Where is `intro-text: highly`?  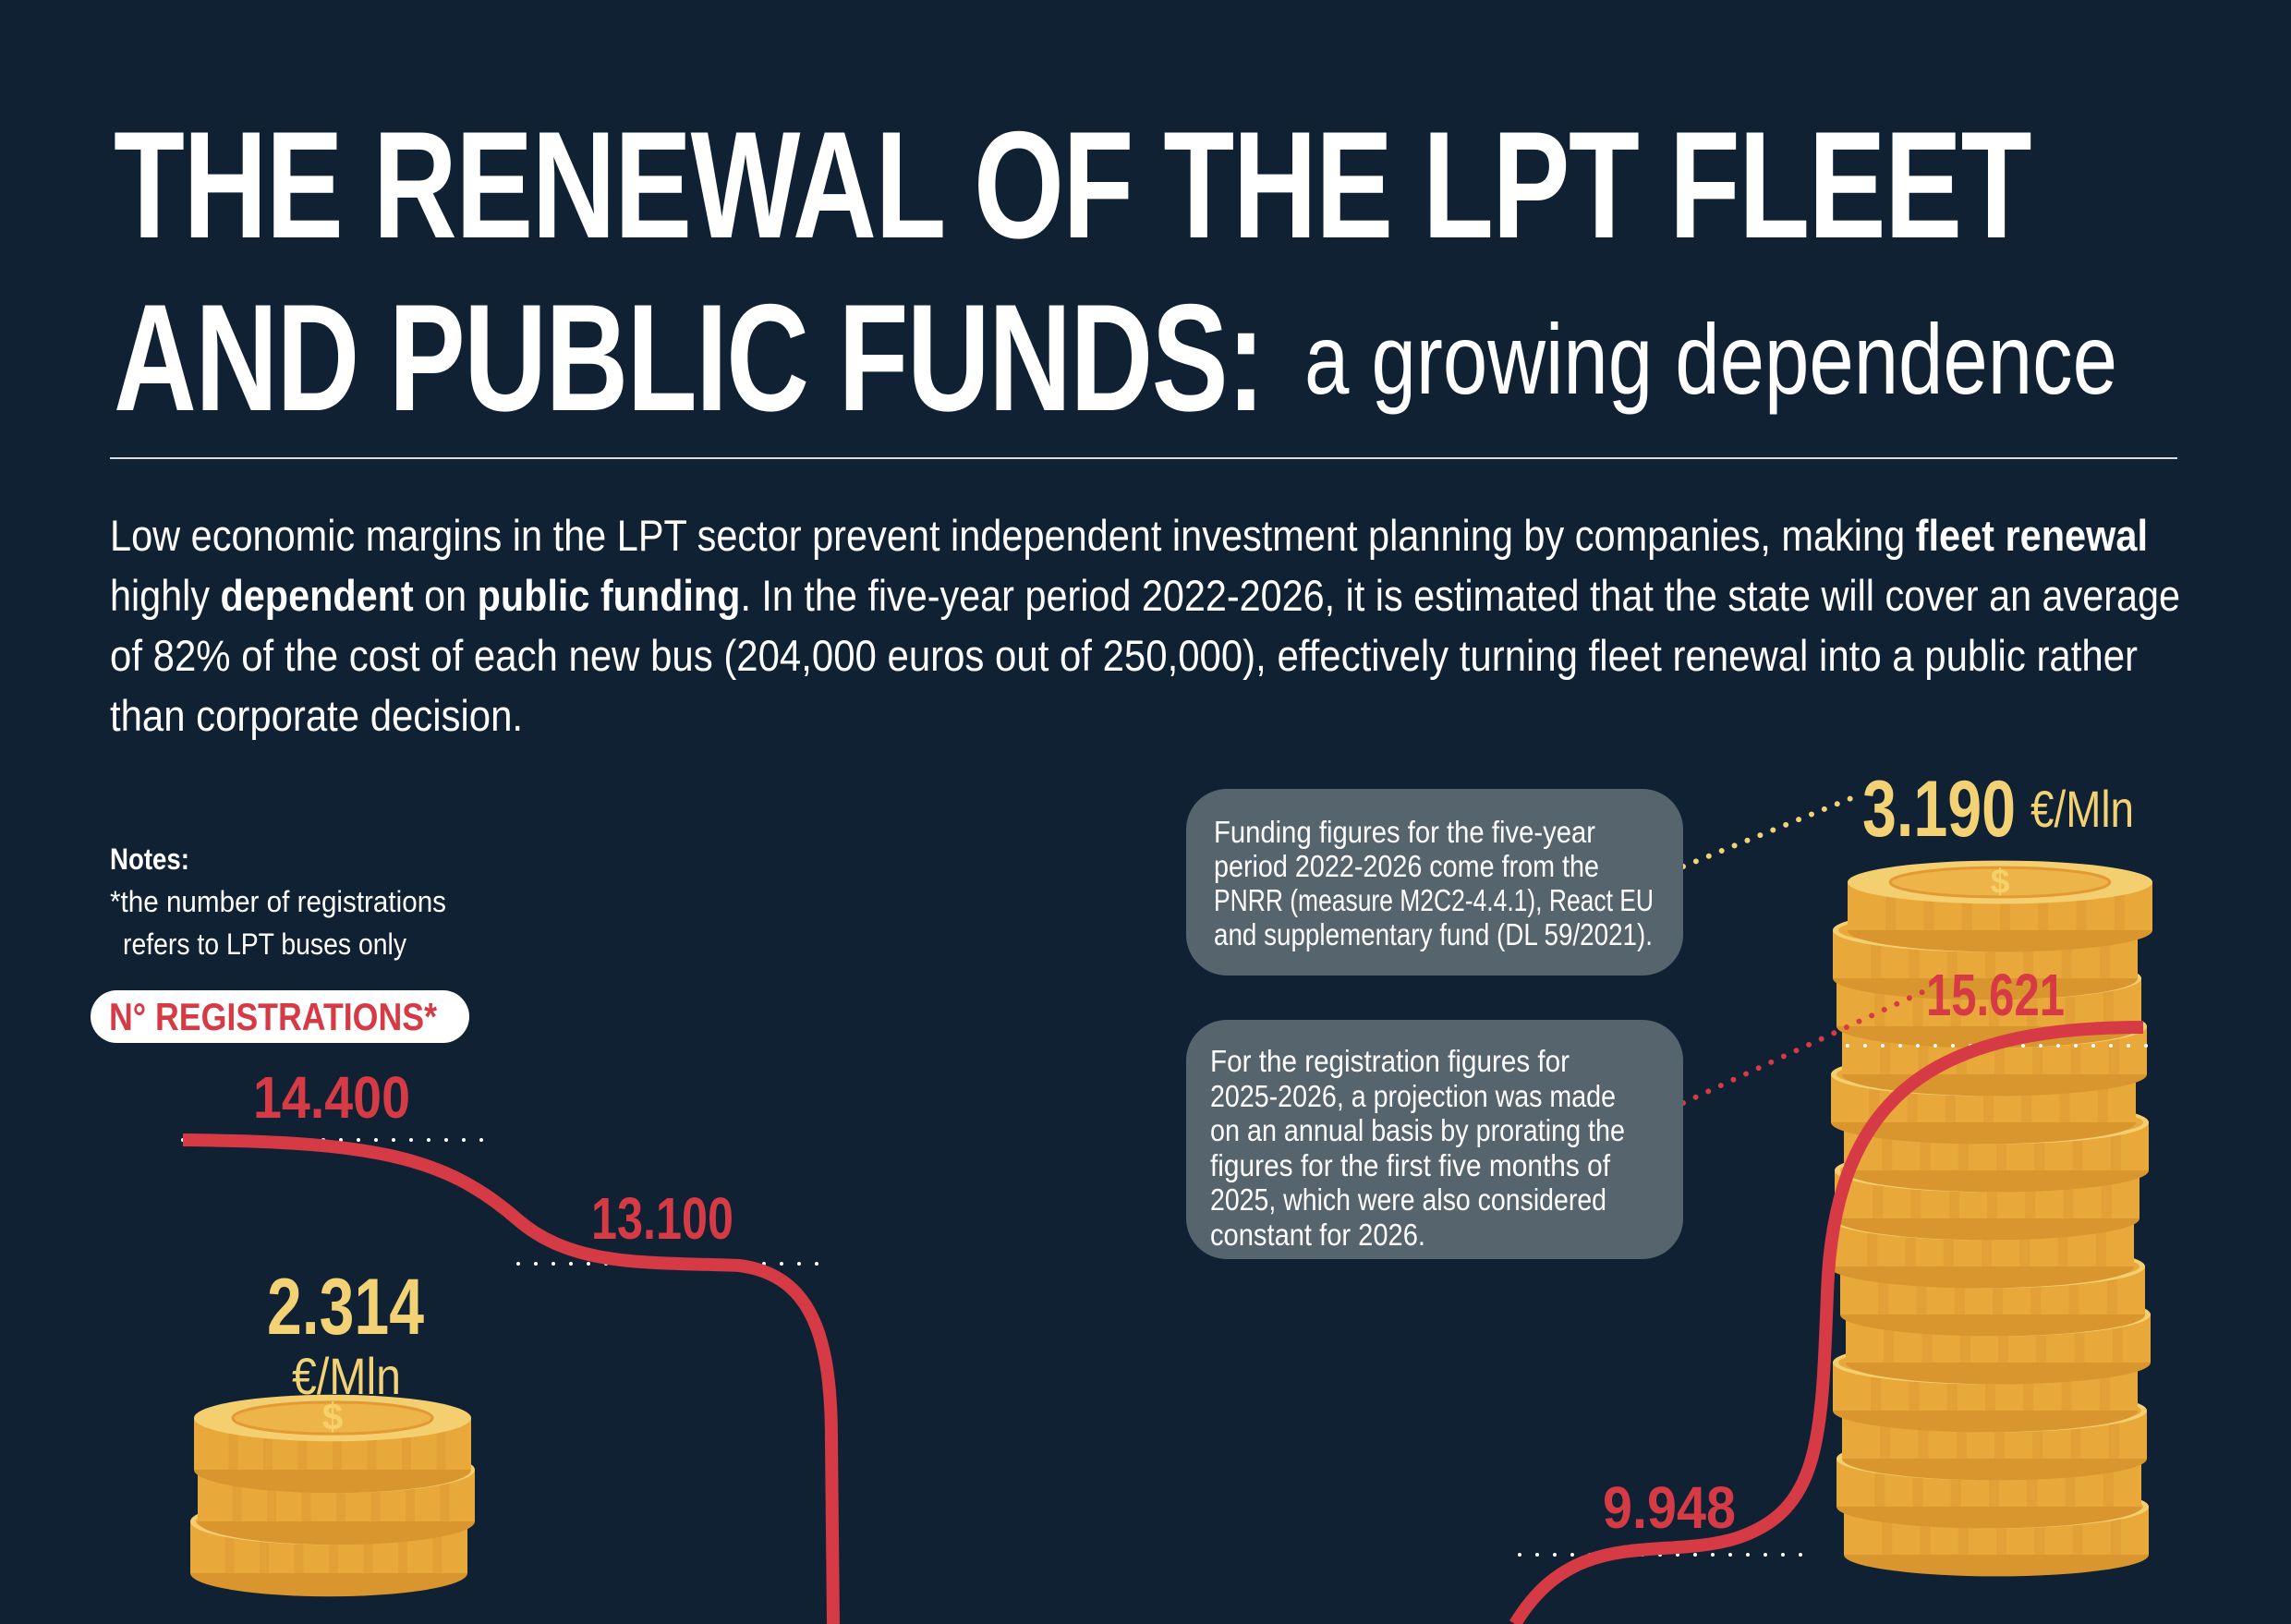
intro-text: highly is located at coordinates (165, 596).